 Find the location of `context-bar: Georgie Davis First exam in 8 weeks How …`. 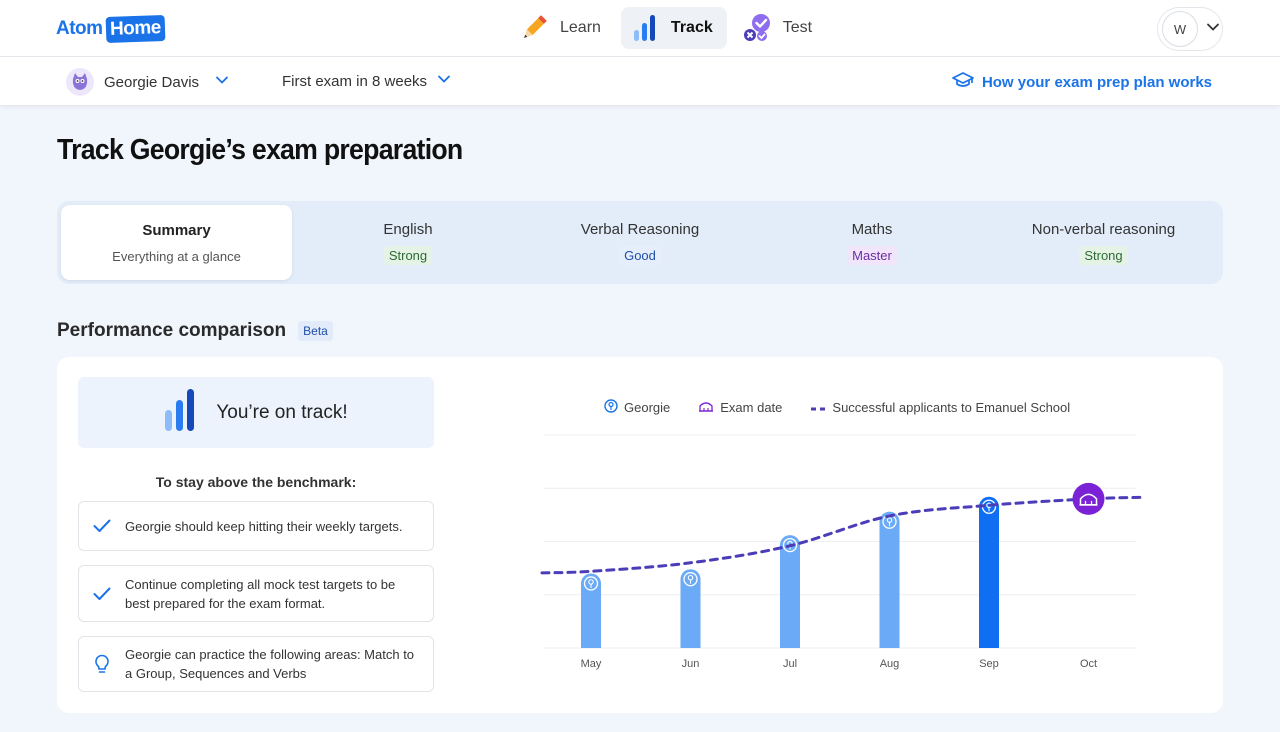

context-bar: Georgie Davis First exam in 8 weeks How … is located at coordinates (640, 81).